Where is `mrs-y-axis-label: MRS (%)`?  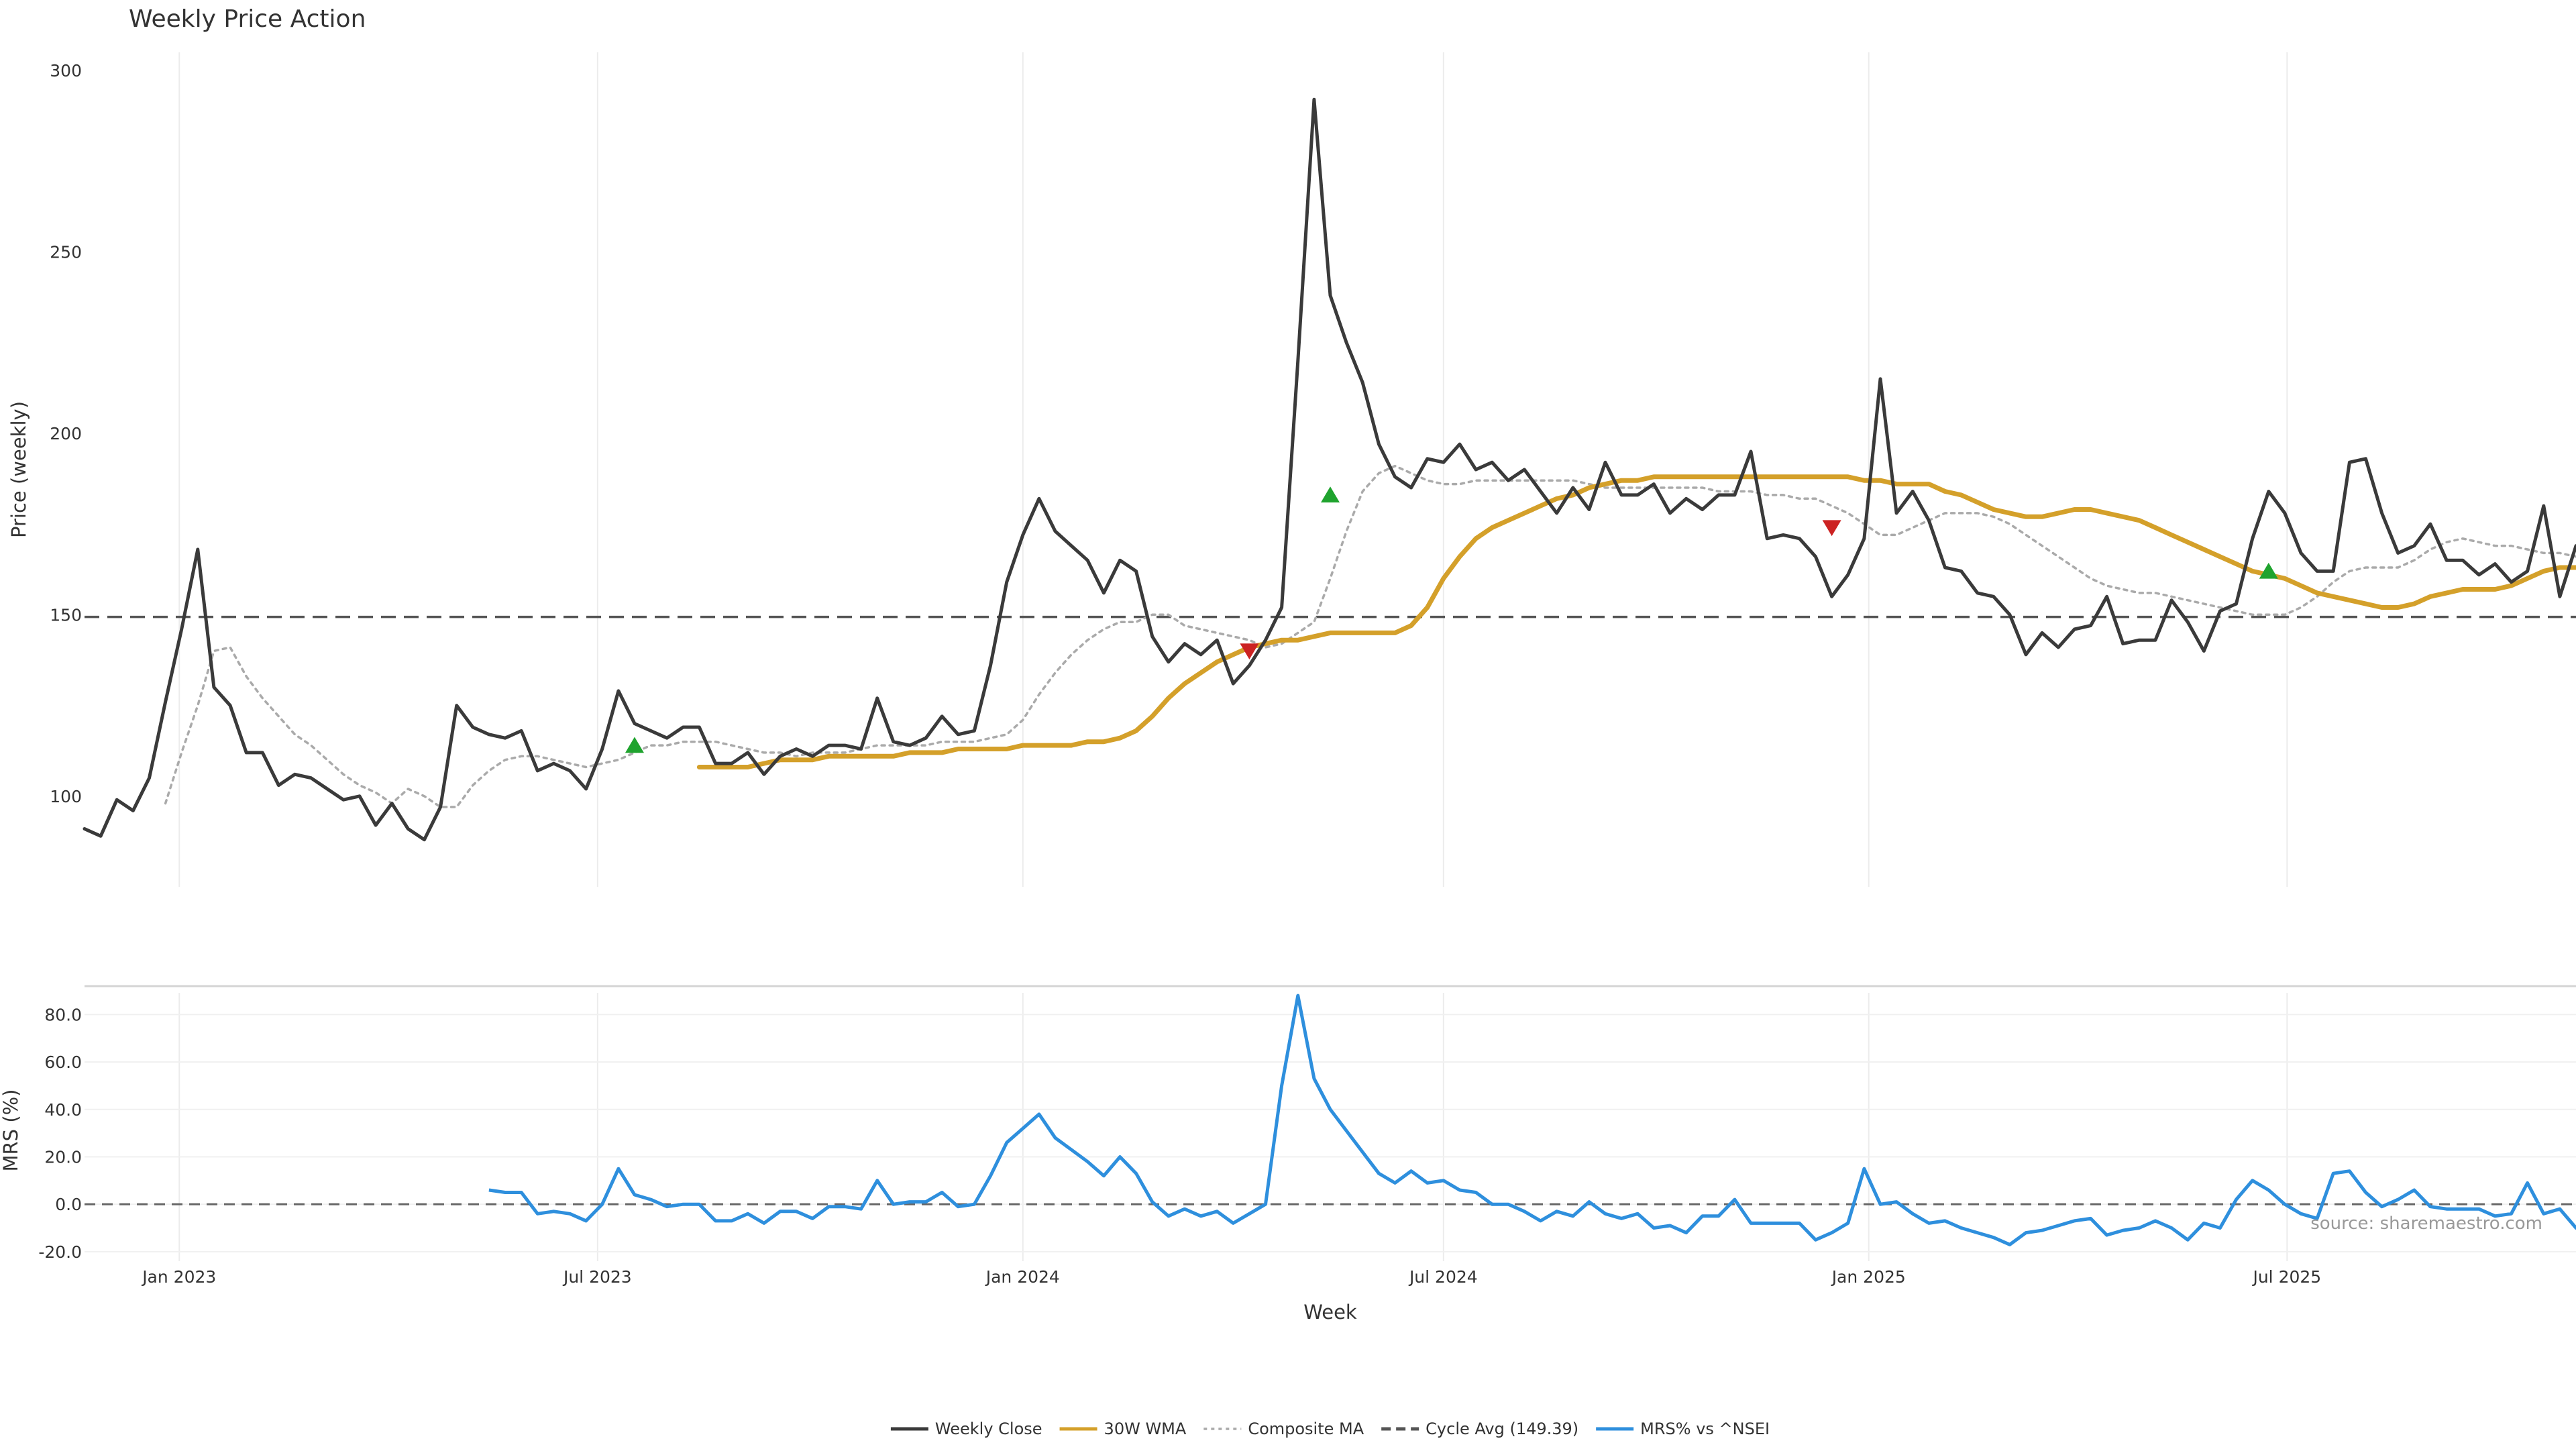
mrs-y-axis-label: MRS (%) is located at coordinates (11, 1130).